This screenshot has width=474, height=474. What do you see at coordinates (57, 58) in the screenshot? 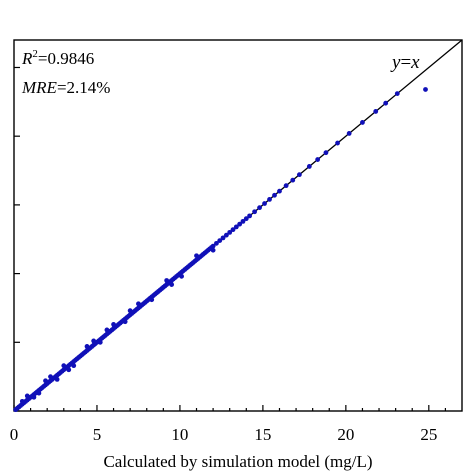
I see `r2-annotation: R2=0.9846` at bounding box center [57, 58].